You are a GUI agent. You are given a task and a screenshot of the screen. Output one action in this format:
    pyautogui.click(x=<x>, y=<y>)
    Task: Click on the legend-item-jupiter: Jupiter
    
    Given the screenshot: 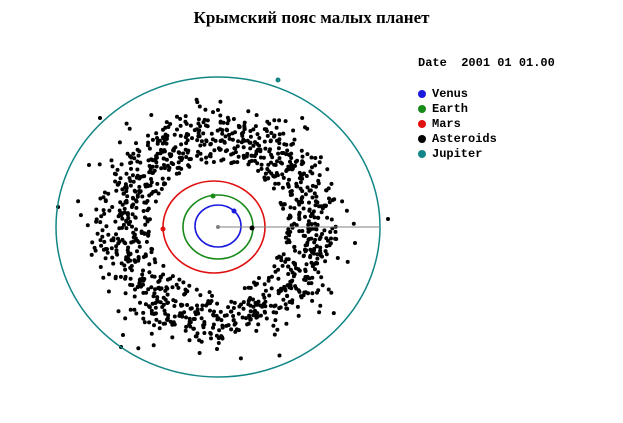 What is the action you would take?
    pyautogui.click(x=457, y=153)
    